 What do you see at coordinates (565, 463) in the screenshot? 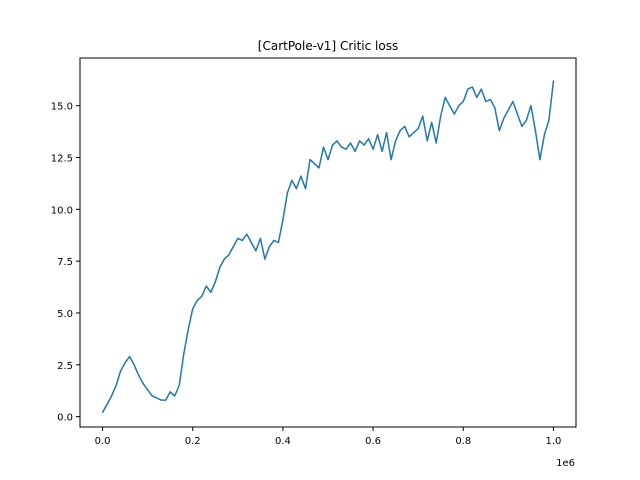
I see `x-offset-label: 1e6` at bounding box center [565, 463].